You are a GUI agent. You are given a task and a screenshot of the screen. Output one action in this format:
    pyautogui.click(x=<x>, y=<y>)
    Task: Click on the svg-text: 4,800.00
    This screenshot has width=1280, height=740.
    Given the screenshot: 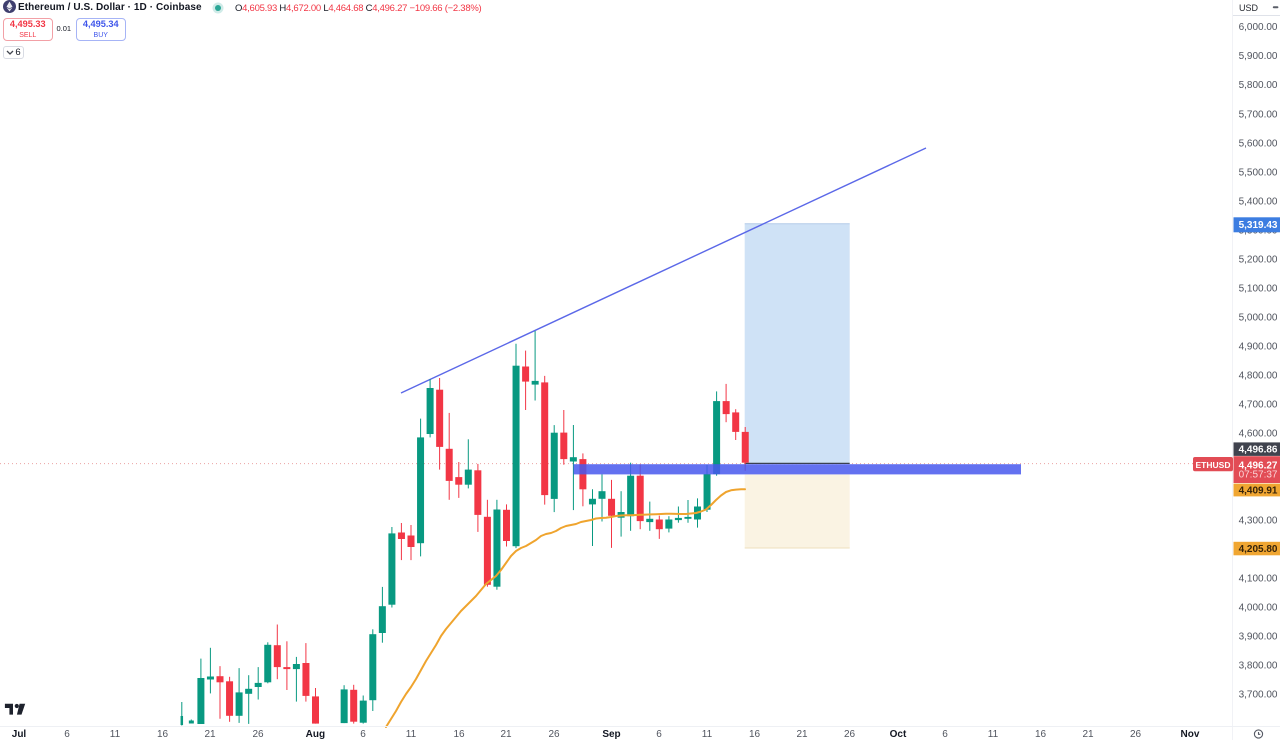 What is the action you would take?
    pyautogui.click(x=1258, y=375)
    